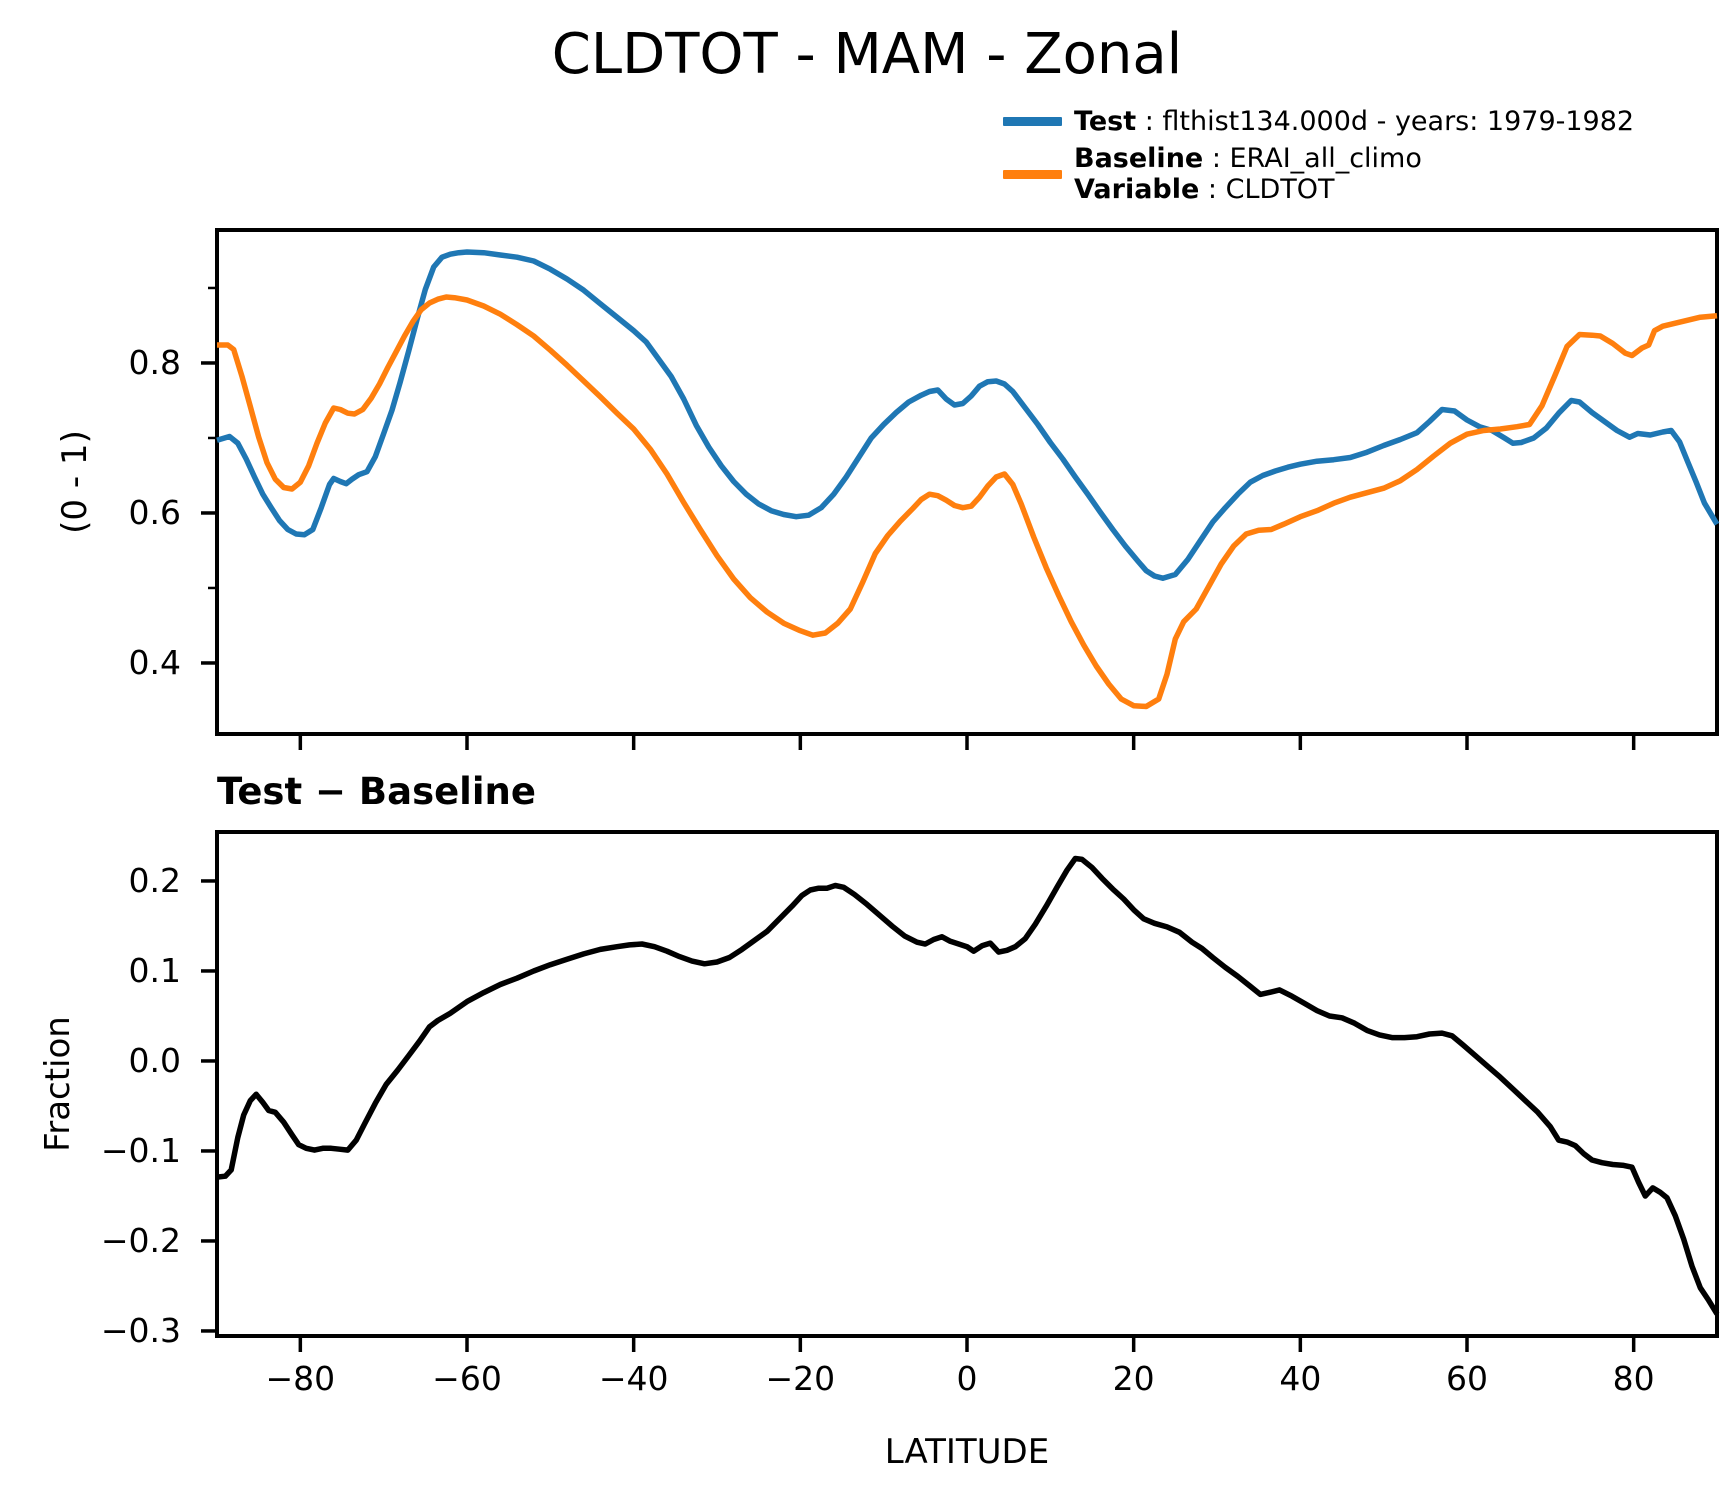 The image size is (1734, 1496). I want to click on y-tick-label: 0.6, so click(154, 512).